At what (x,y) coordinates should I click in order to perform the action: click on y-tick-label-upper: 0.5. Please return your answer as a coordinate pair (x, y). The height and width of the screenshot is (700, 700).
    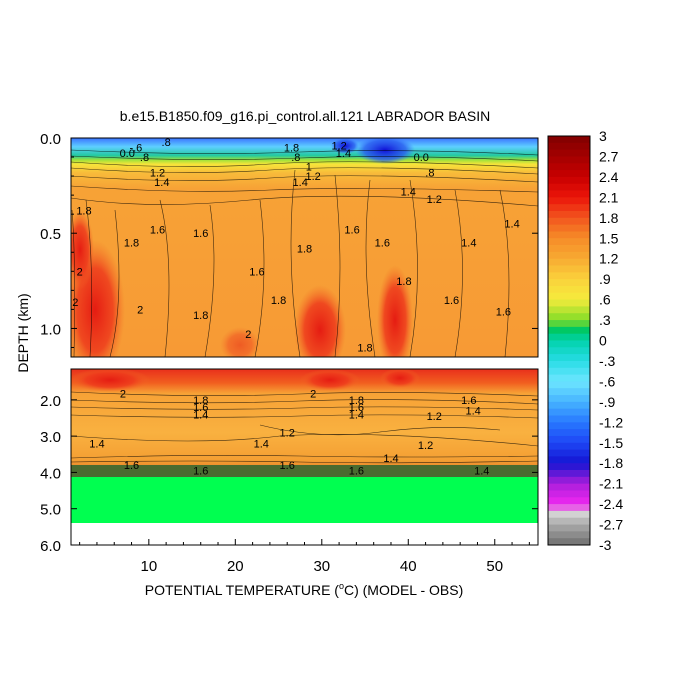
    Looking at the image, I should click on (50, 234).